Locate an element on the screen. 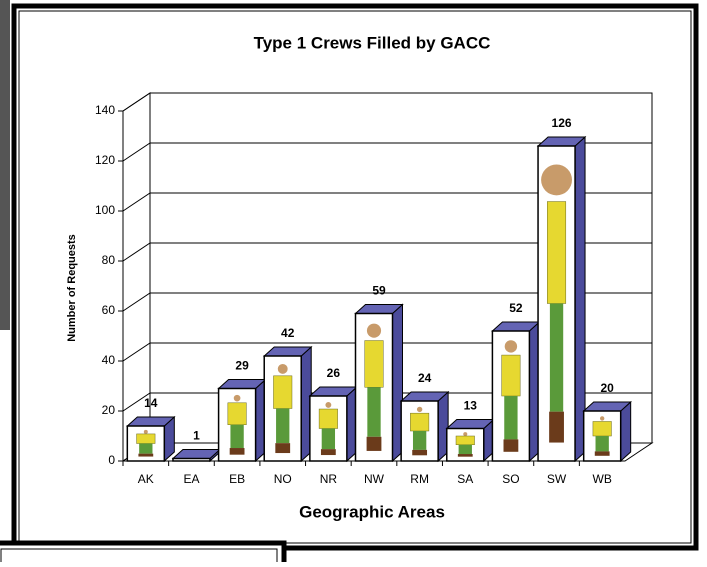 Image resolution: width=707 pixels, height=567 pixels. value-label: 59 is located at coordinates (379, 291).